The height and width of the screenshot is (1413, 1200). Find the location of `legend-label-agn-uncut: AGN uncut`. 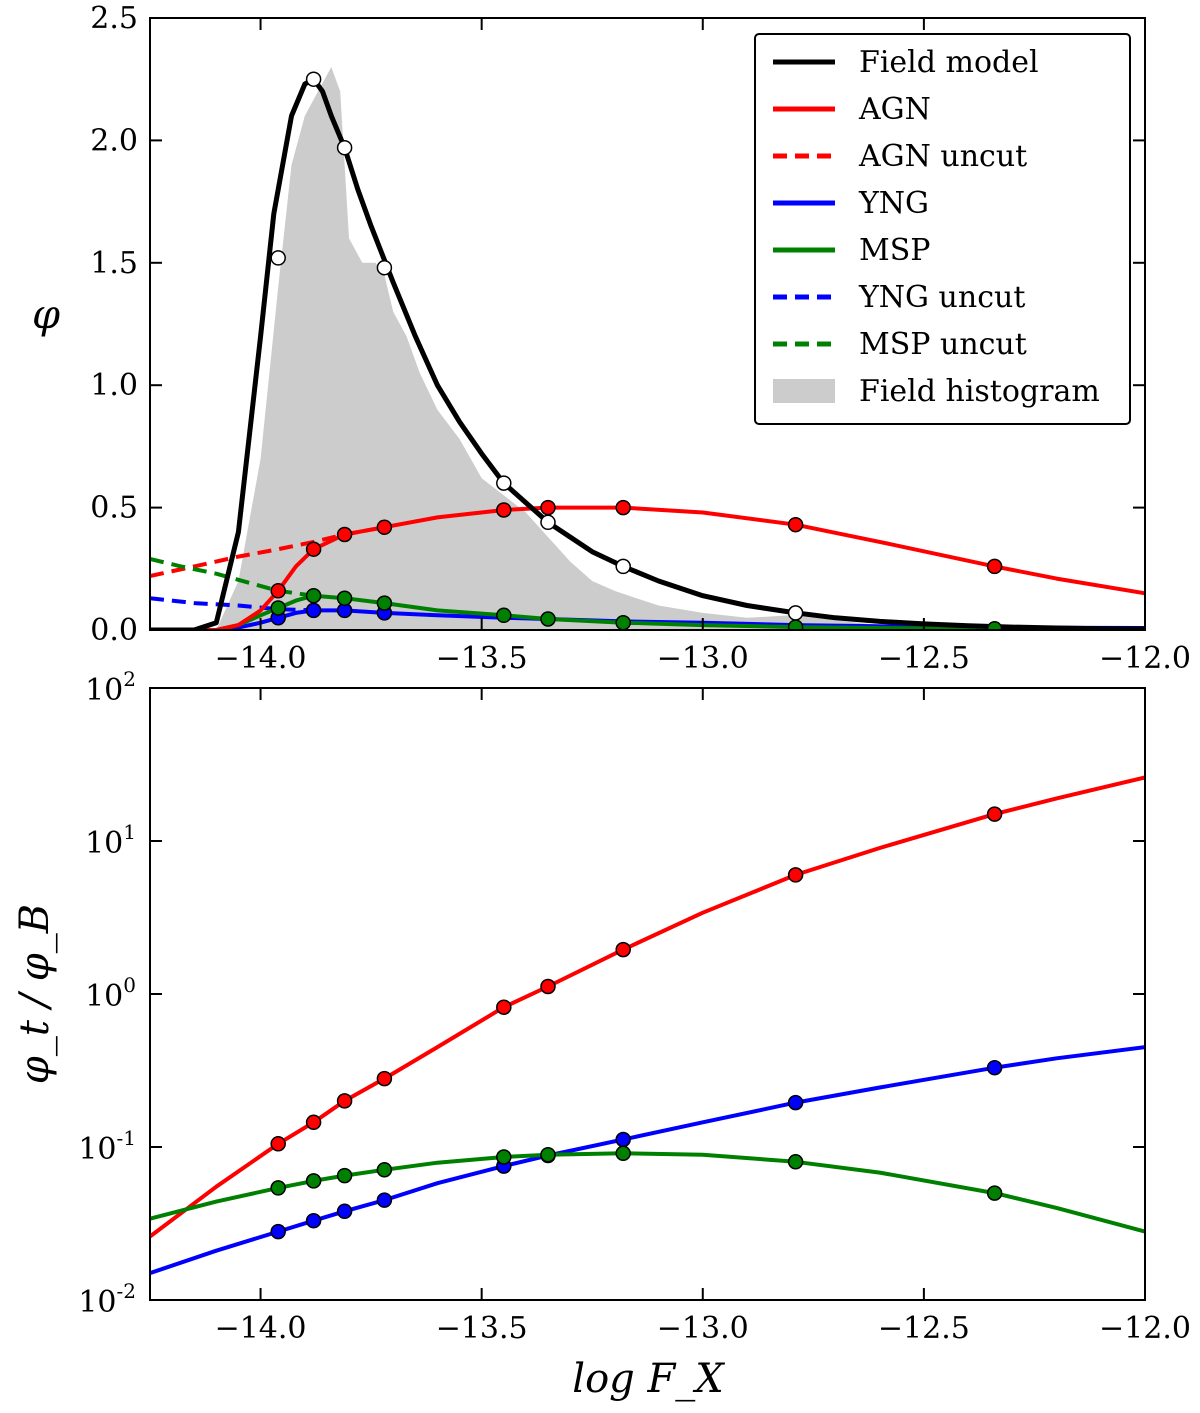

legend-label-agn-uncut: AGN uncut is located at coordinates (942, 156).